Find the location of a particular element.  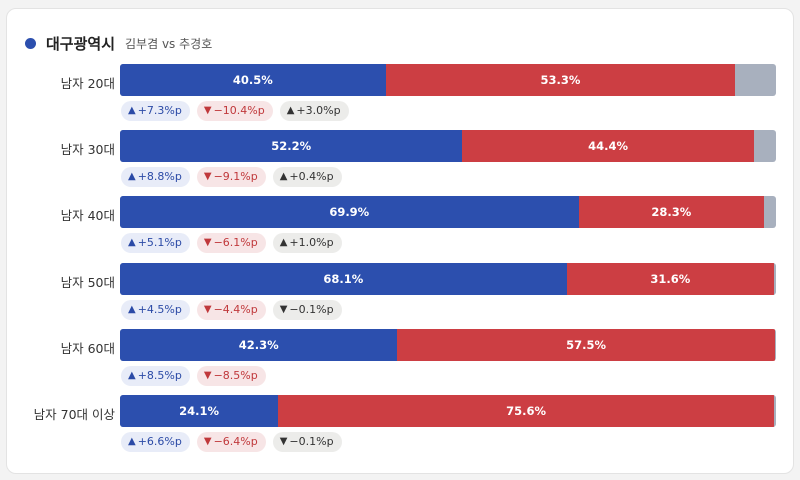

change-badge-gray: ▲ +3.0%p is located at coordinates (314, 111).